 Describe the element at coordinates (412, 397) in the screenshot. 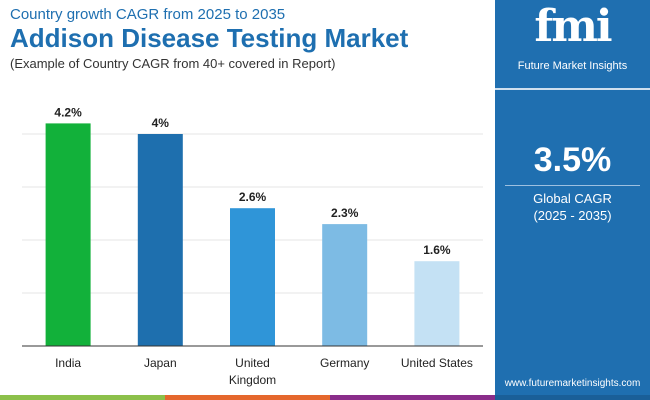

I see `stripe-purple` at that location.